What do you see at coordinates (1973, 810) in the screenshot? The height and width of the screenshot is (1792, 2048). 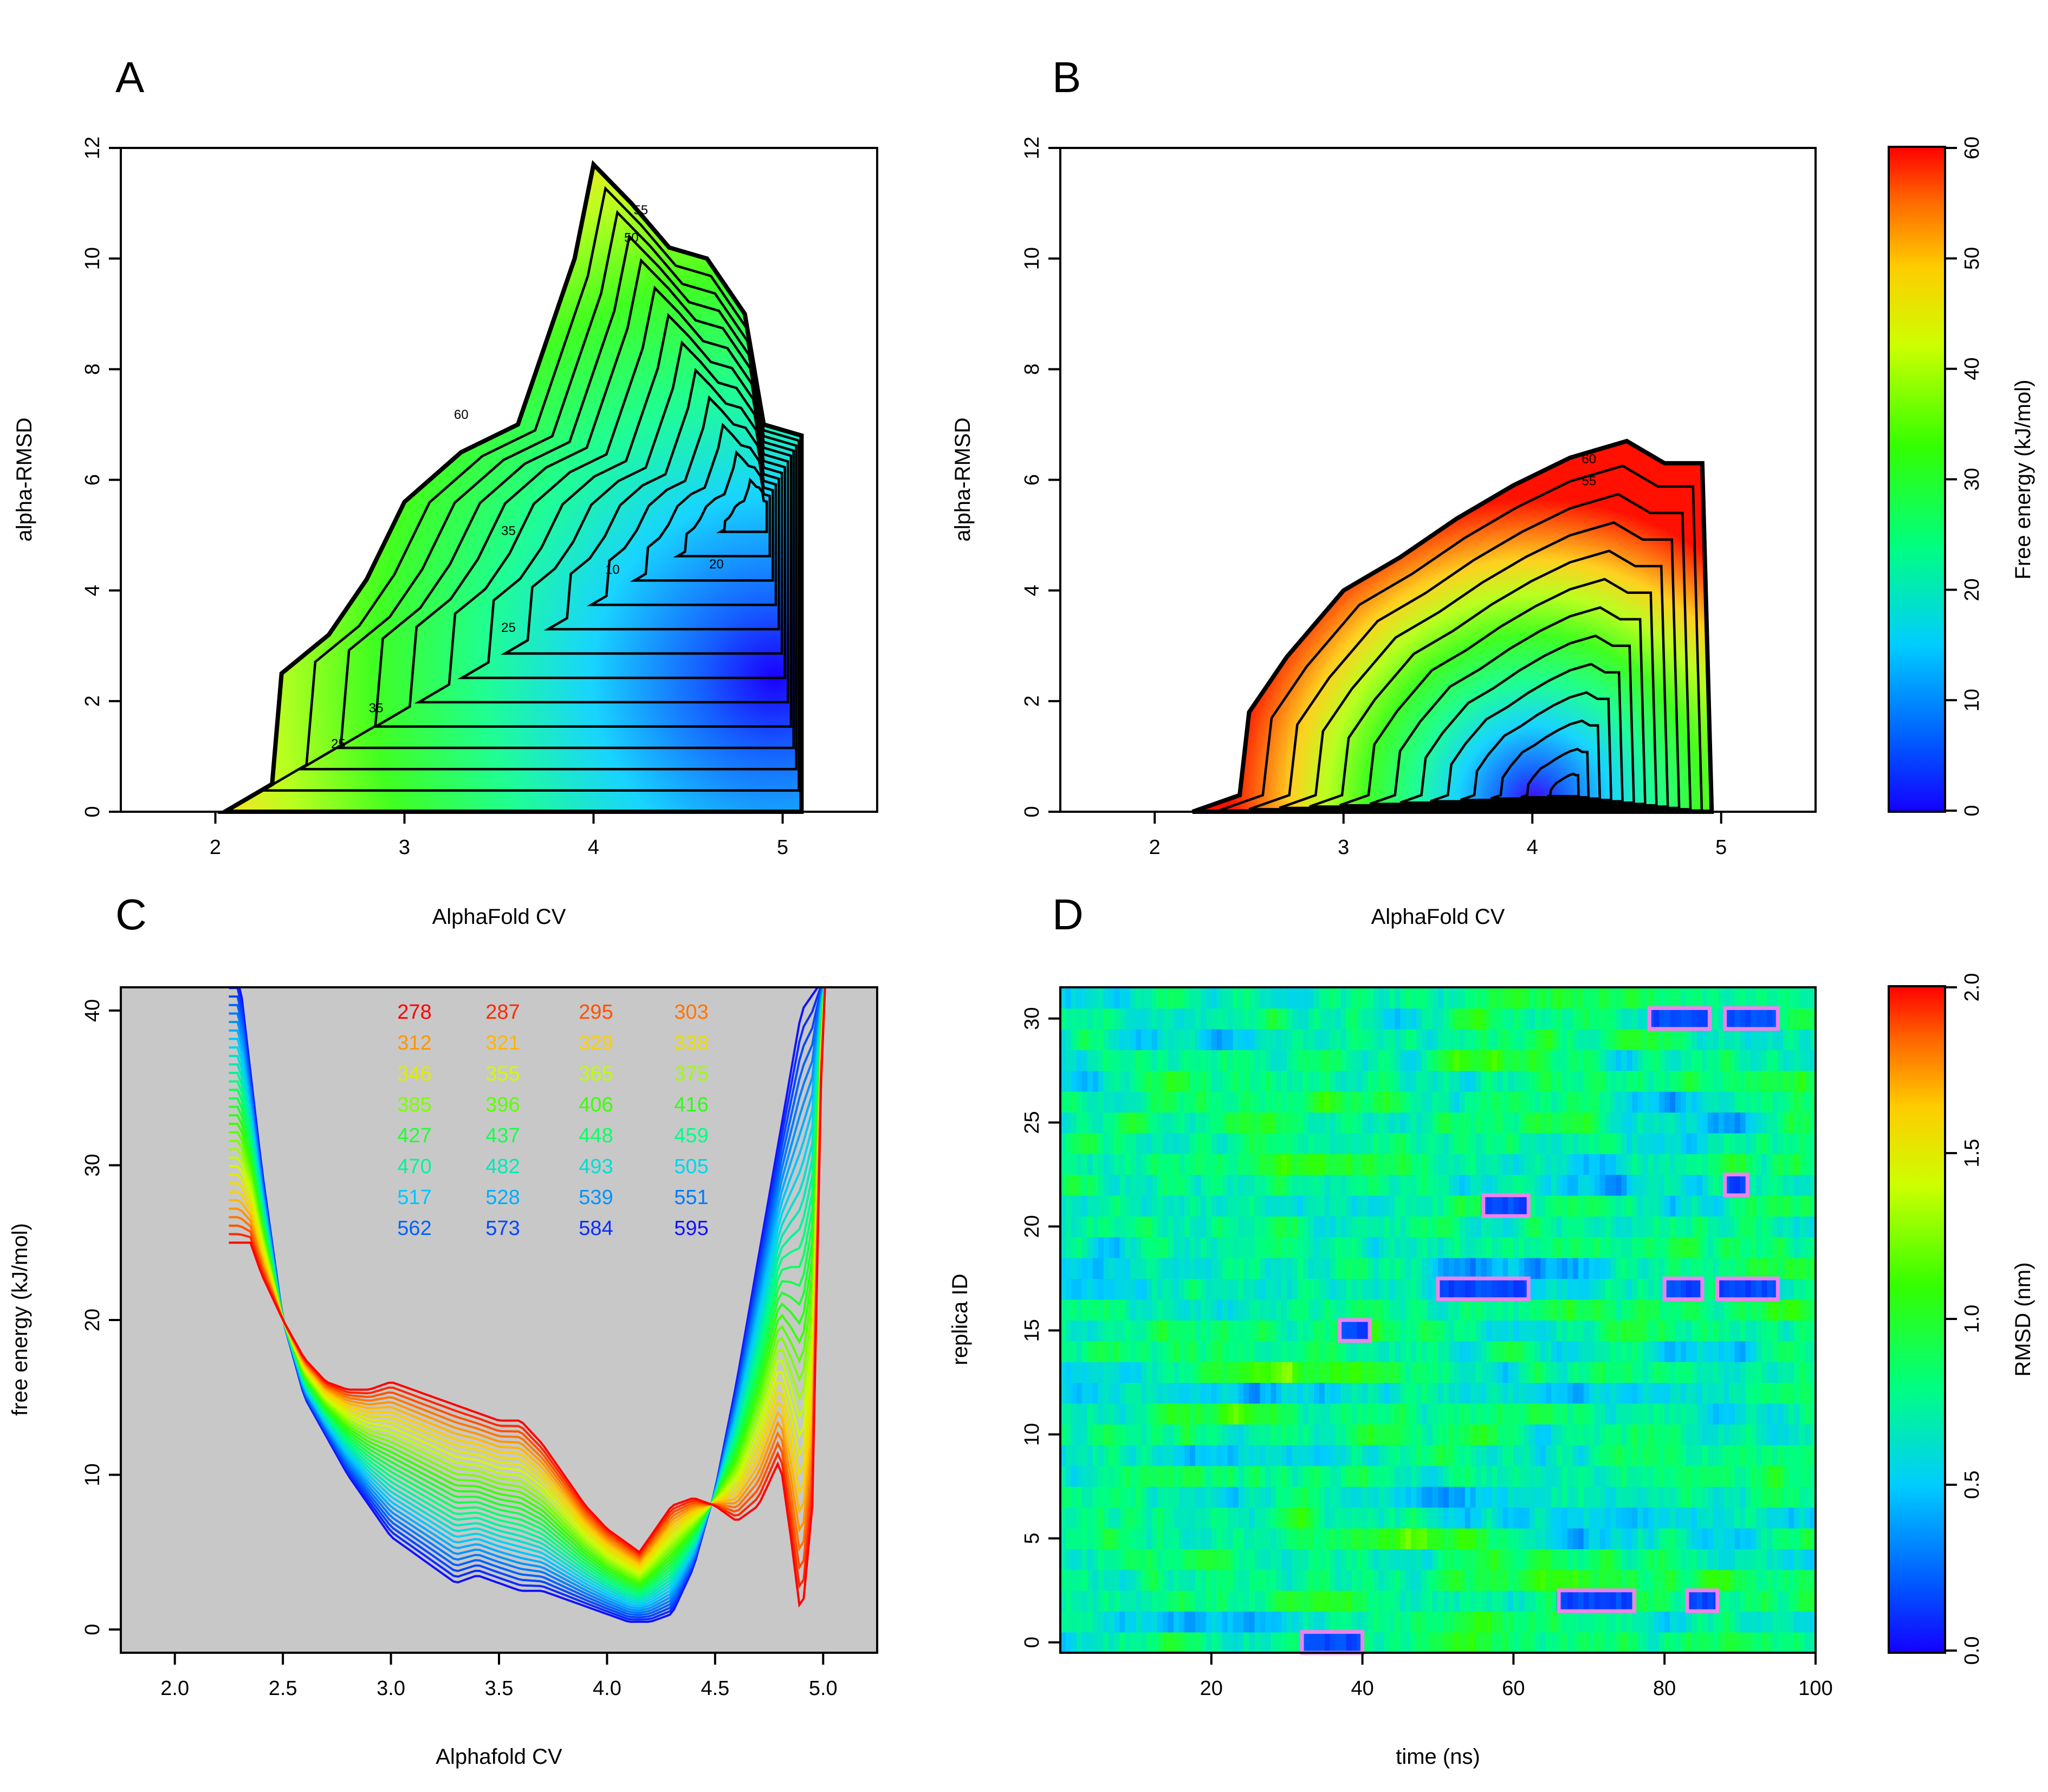 I see `colorbar-tick-label: 0` at bounding box center [1973, 810].